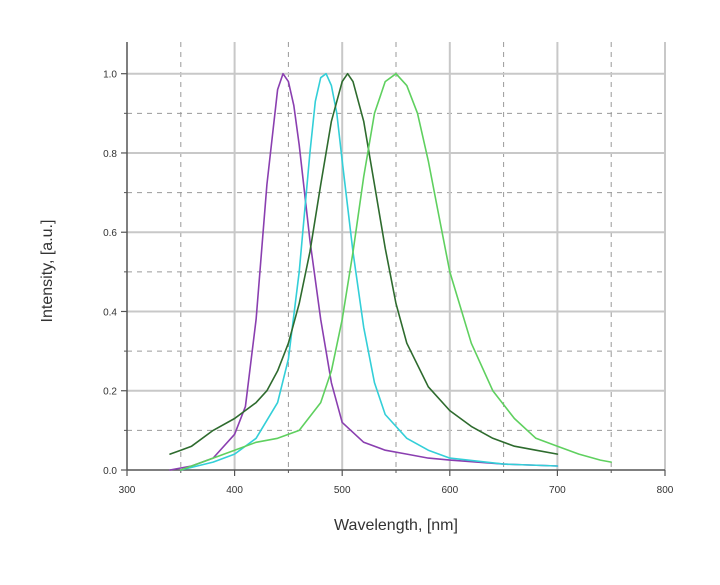 This screenshot has width=720, height=585. What do you see at coordinates (127, 490) in the screenshot?
I see `x-tick-label: 300` at bounding box center [127, 490].